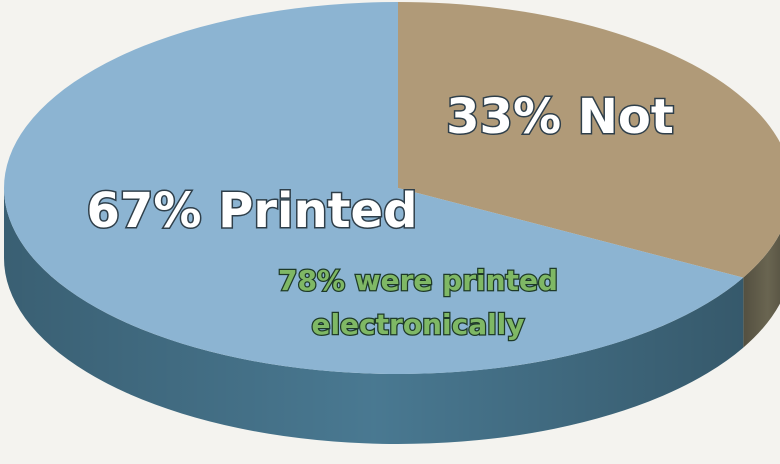  I want to click on slice-label-not: 33% Not, so click(560, 117).